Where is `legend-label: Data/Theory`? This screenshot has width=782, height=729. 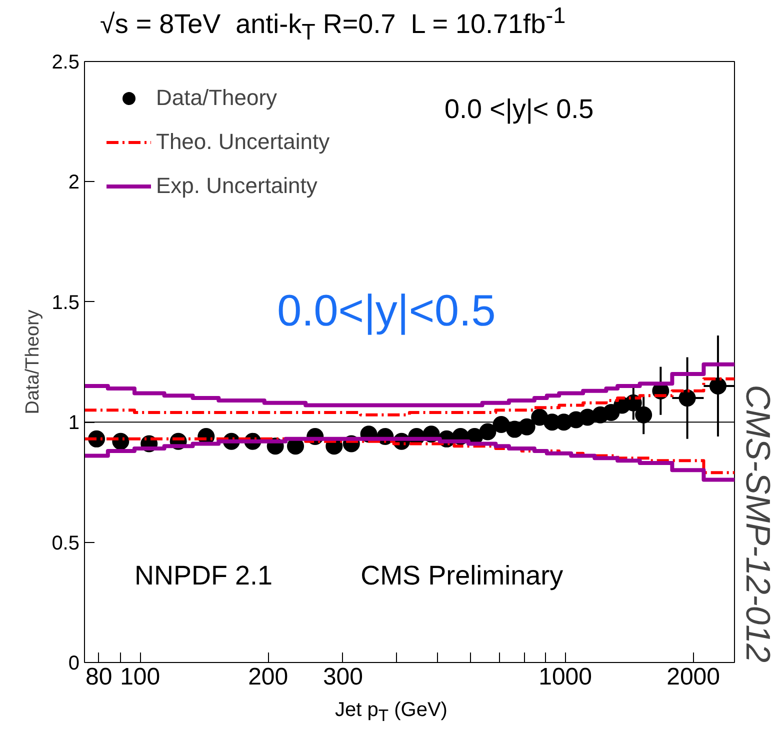 legend-label: Data/Theory is located at coordinates (217, 98).